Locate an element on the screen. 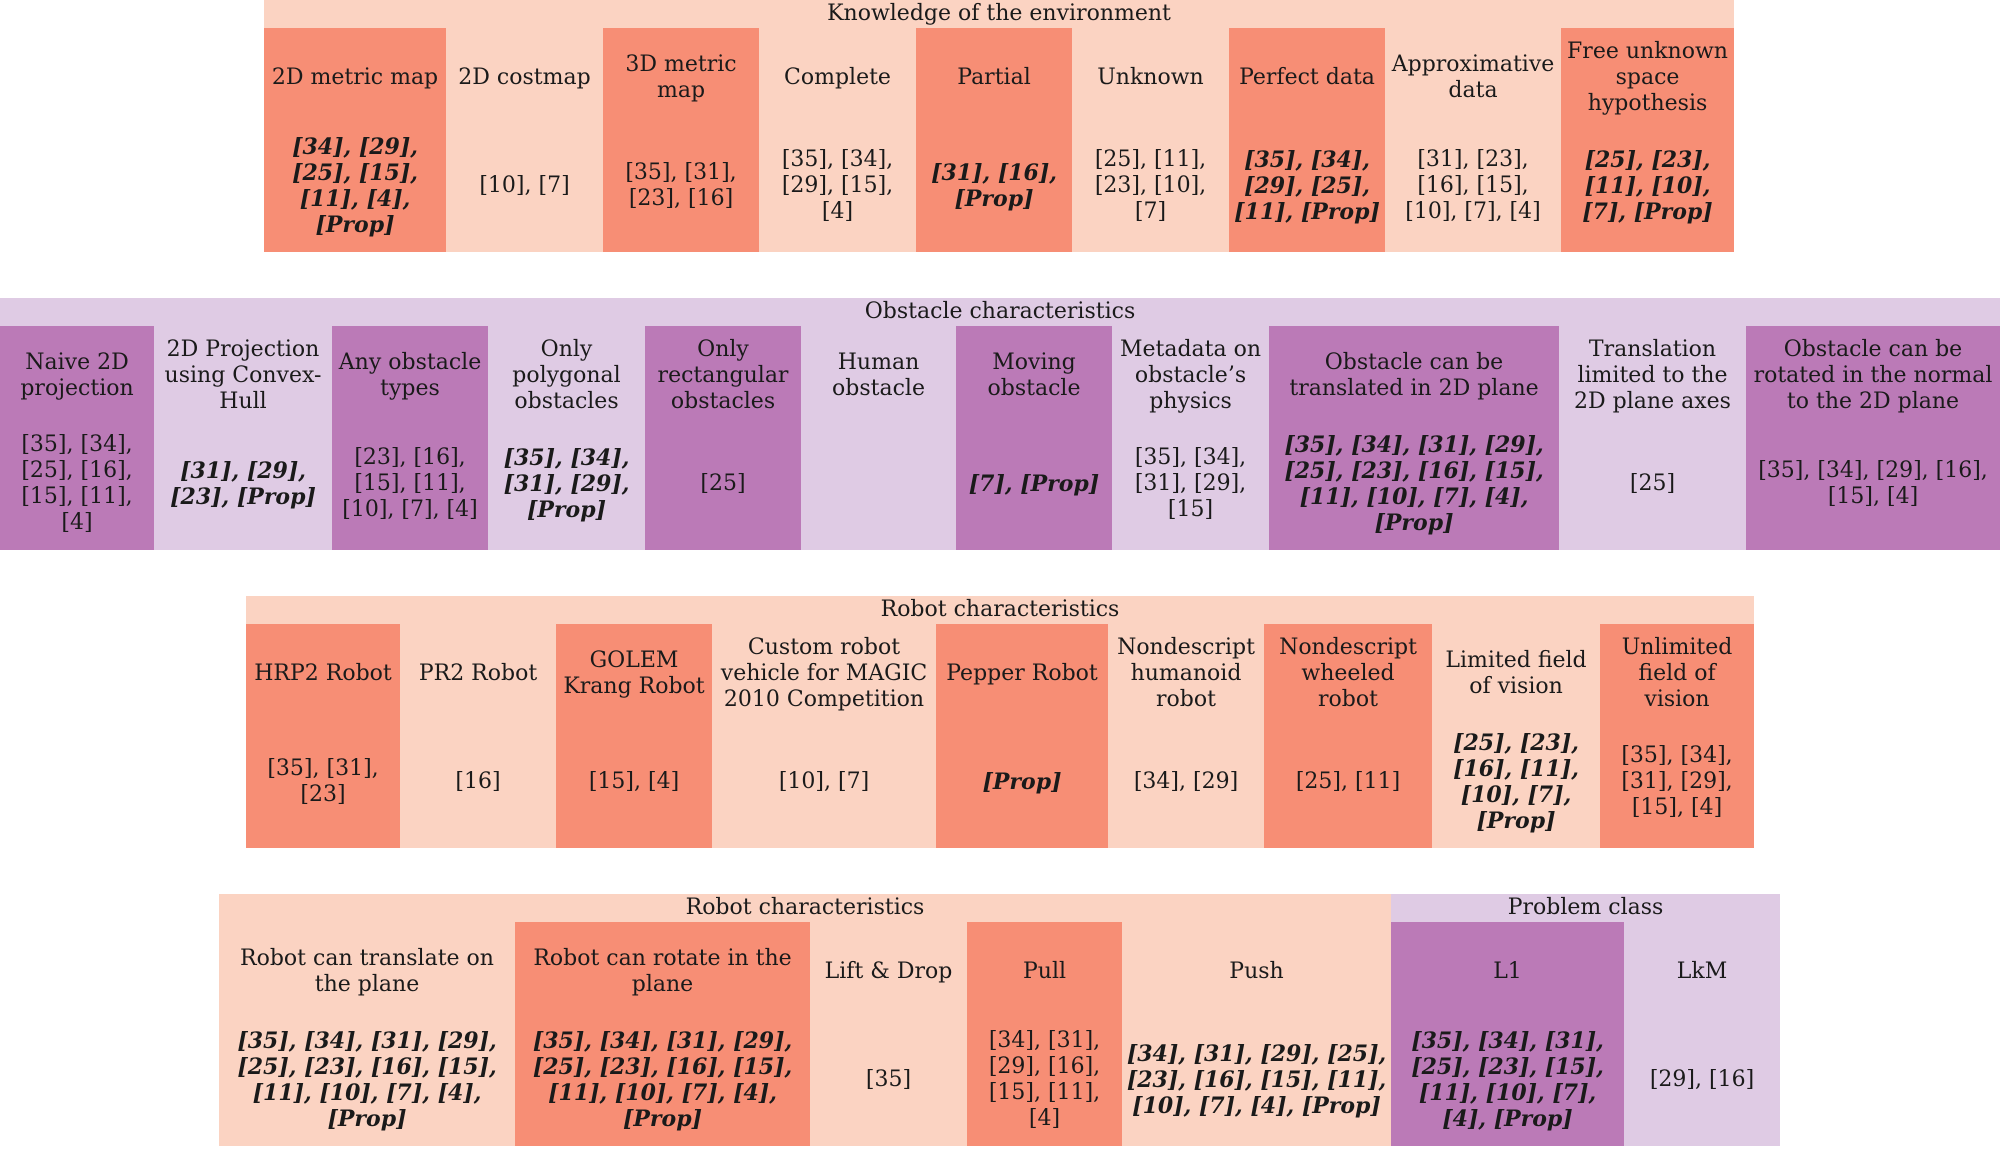 Image resolution: width=2000 pixels, height=1150 pixels. column-title: Obstacle can be translated in 2D plane is located at coordinates (1414, 375).